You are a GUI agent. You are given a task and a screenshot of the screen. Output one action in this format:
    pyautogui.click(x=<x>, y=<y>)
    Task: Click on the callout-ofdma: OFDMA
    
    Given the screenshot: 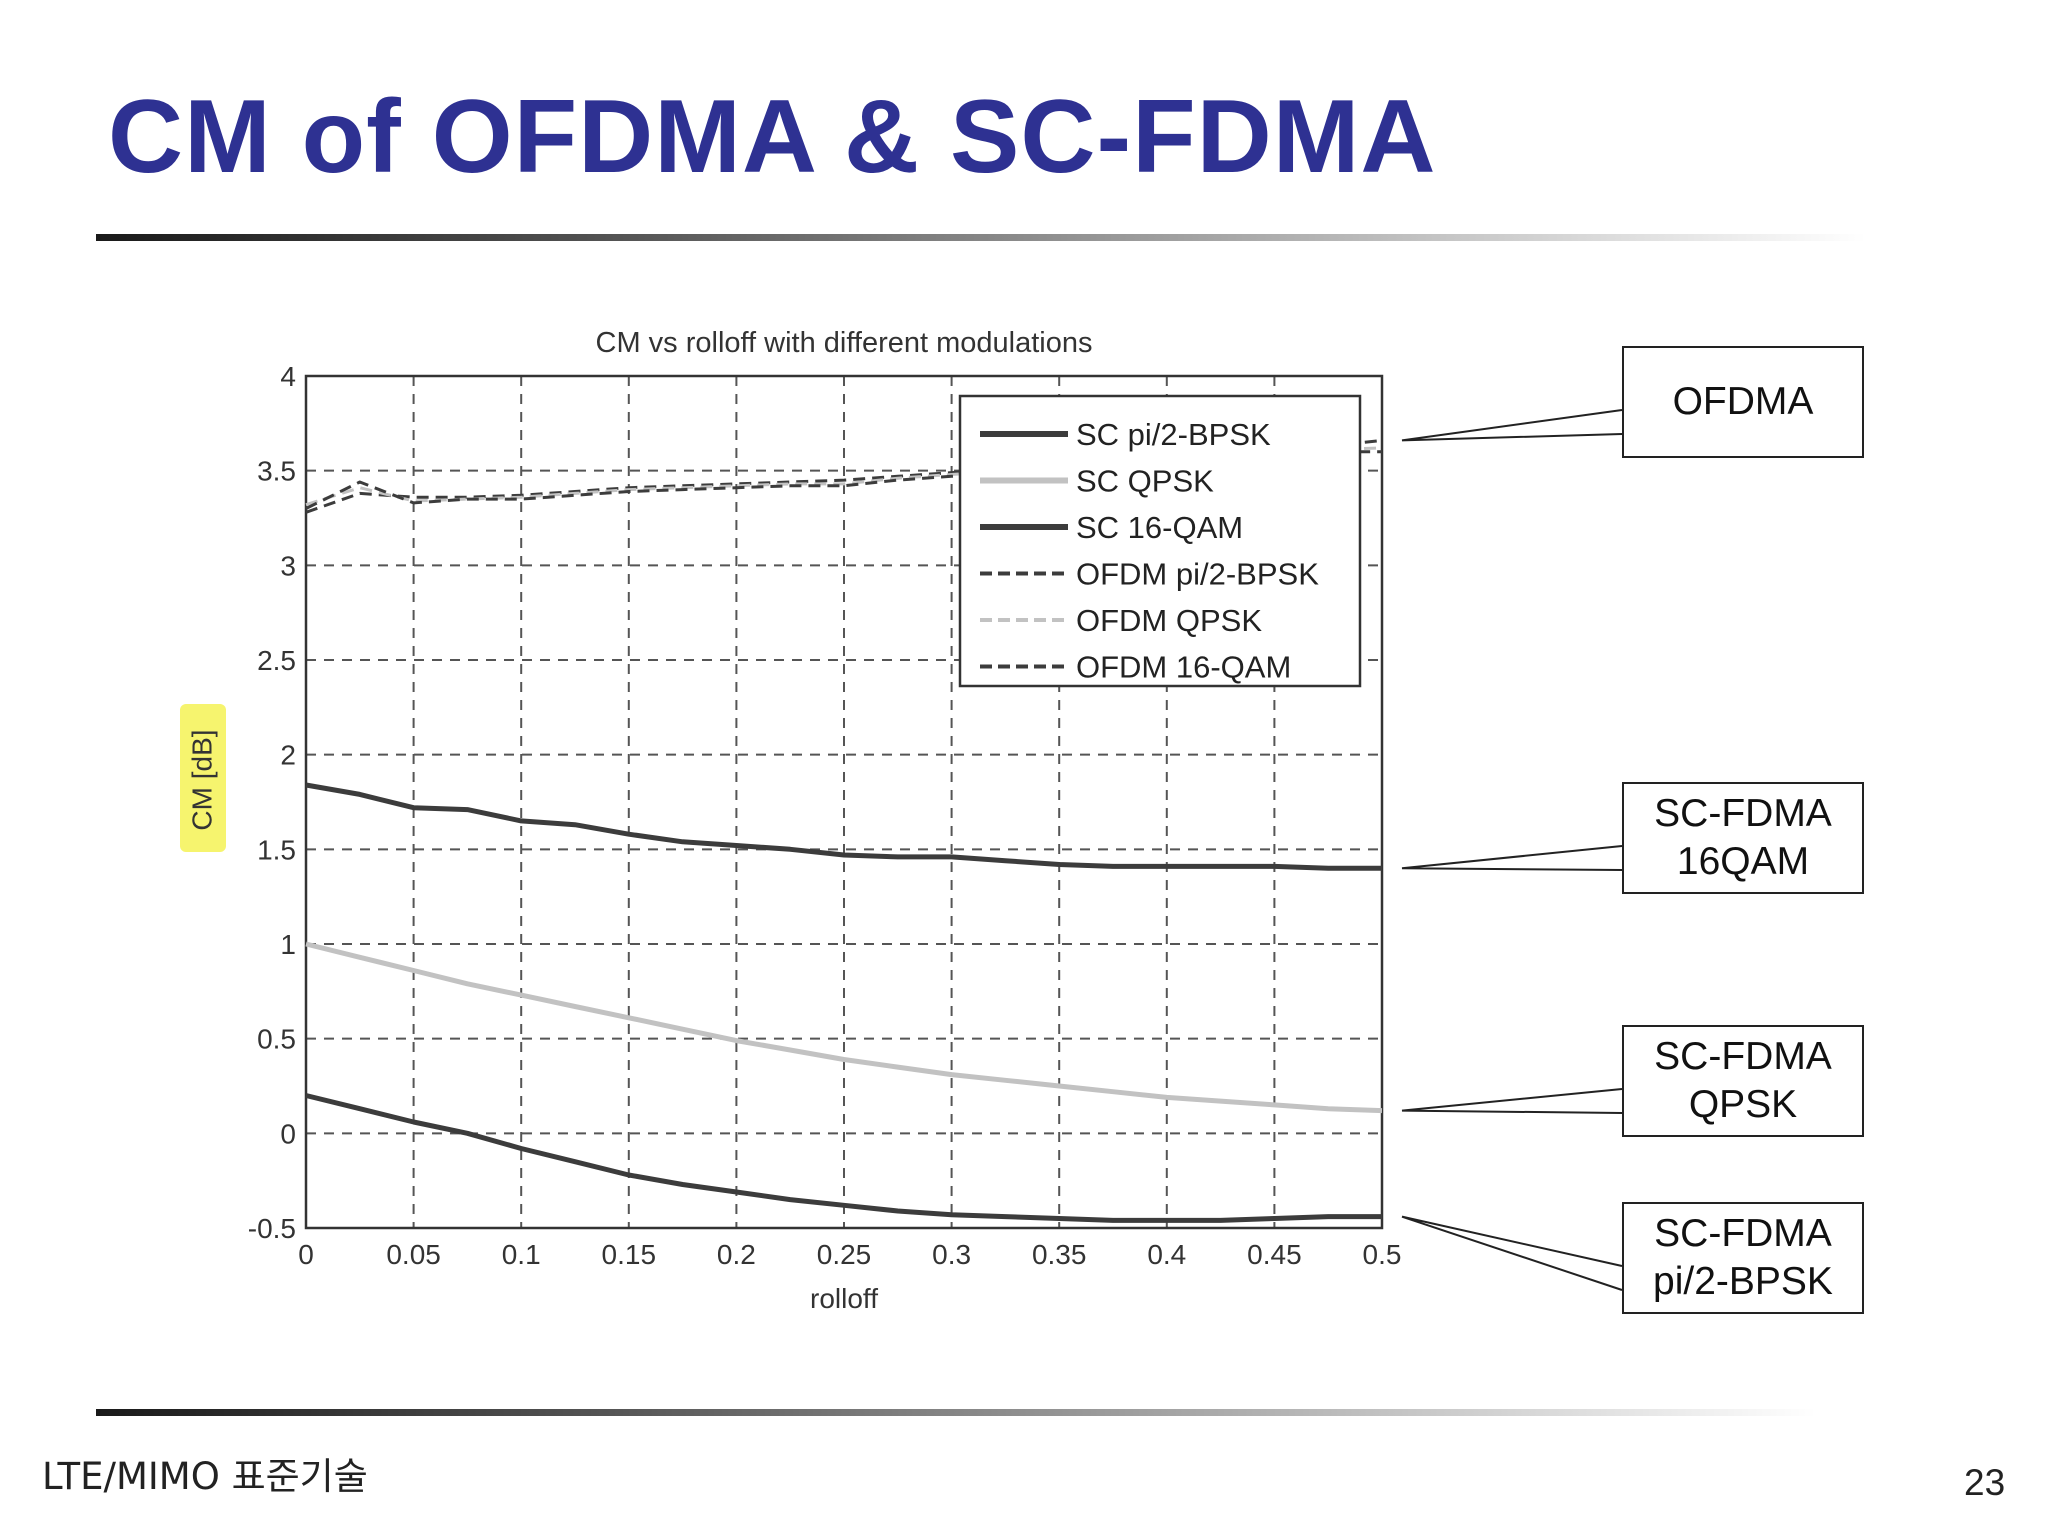 What is the action you would take?
    pyautogui.click(x=1743, y=402)
    